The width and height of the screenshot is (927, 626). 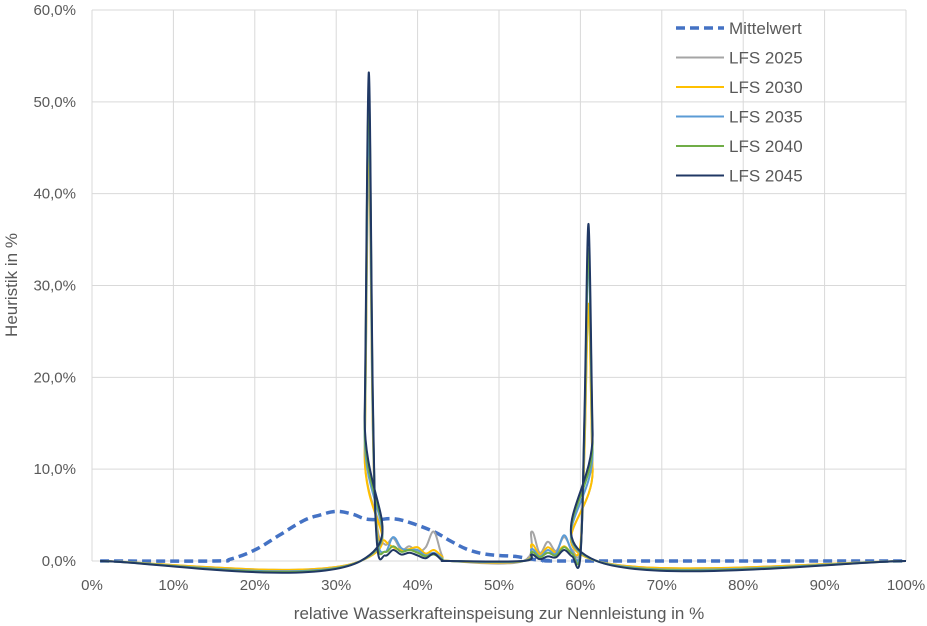 I want to click on x-tick-label: 0%, so click(x=92, y=585).